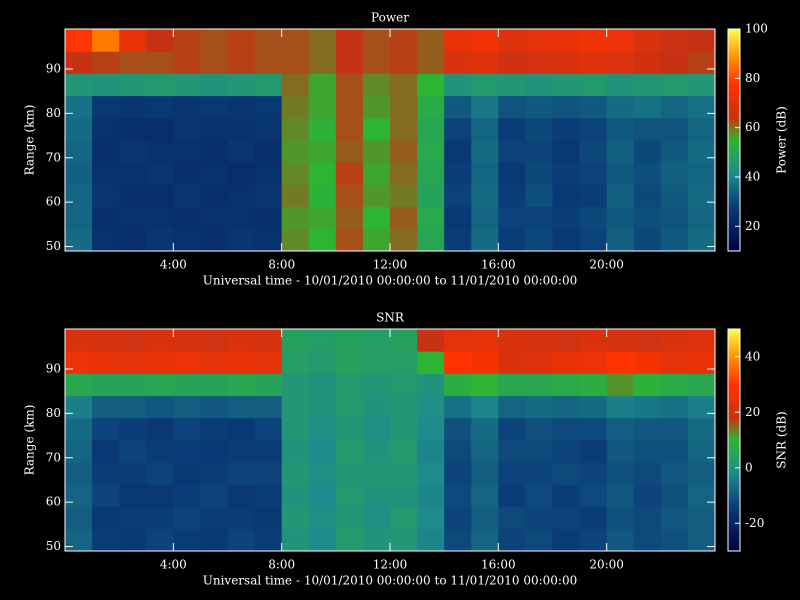  What do you see at coordinates (281, 265) in the screenshot?
I see `x-tick-label: 8:00` at bounding box center [281, 265].